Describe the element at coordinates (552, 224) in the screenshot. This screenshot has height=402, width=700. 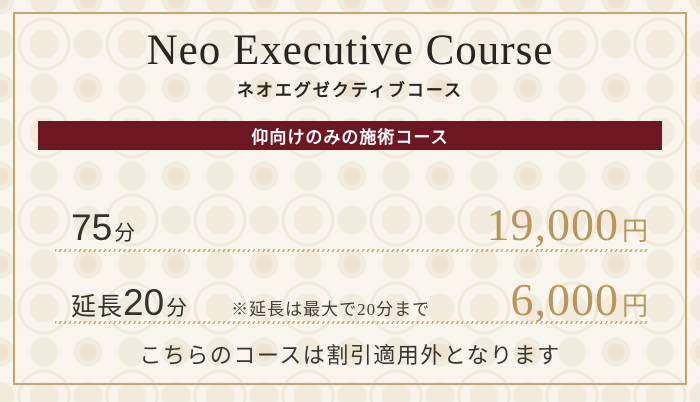
I see `price-value: 19,000` at that location.